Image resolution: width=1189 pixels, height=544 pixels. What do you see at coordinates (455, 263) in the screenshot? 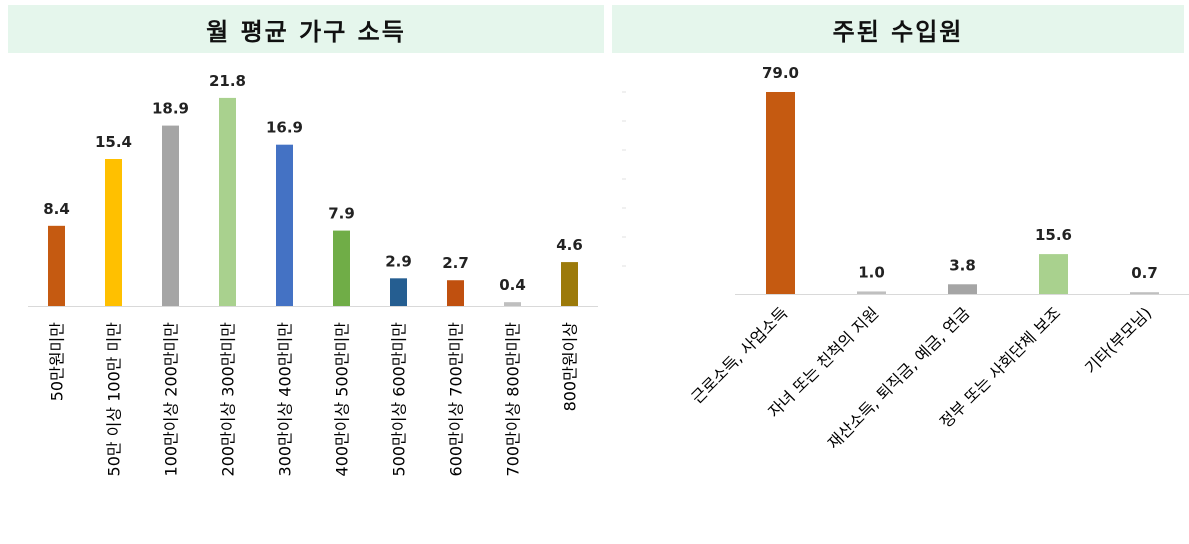
I see `left-value-label-7: 2.7` at bounding box center [455, 263].